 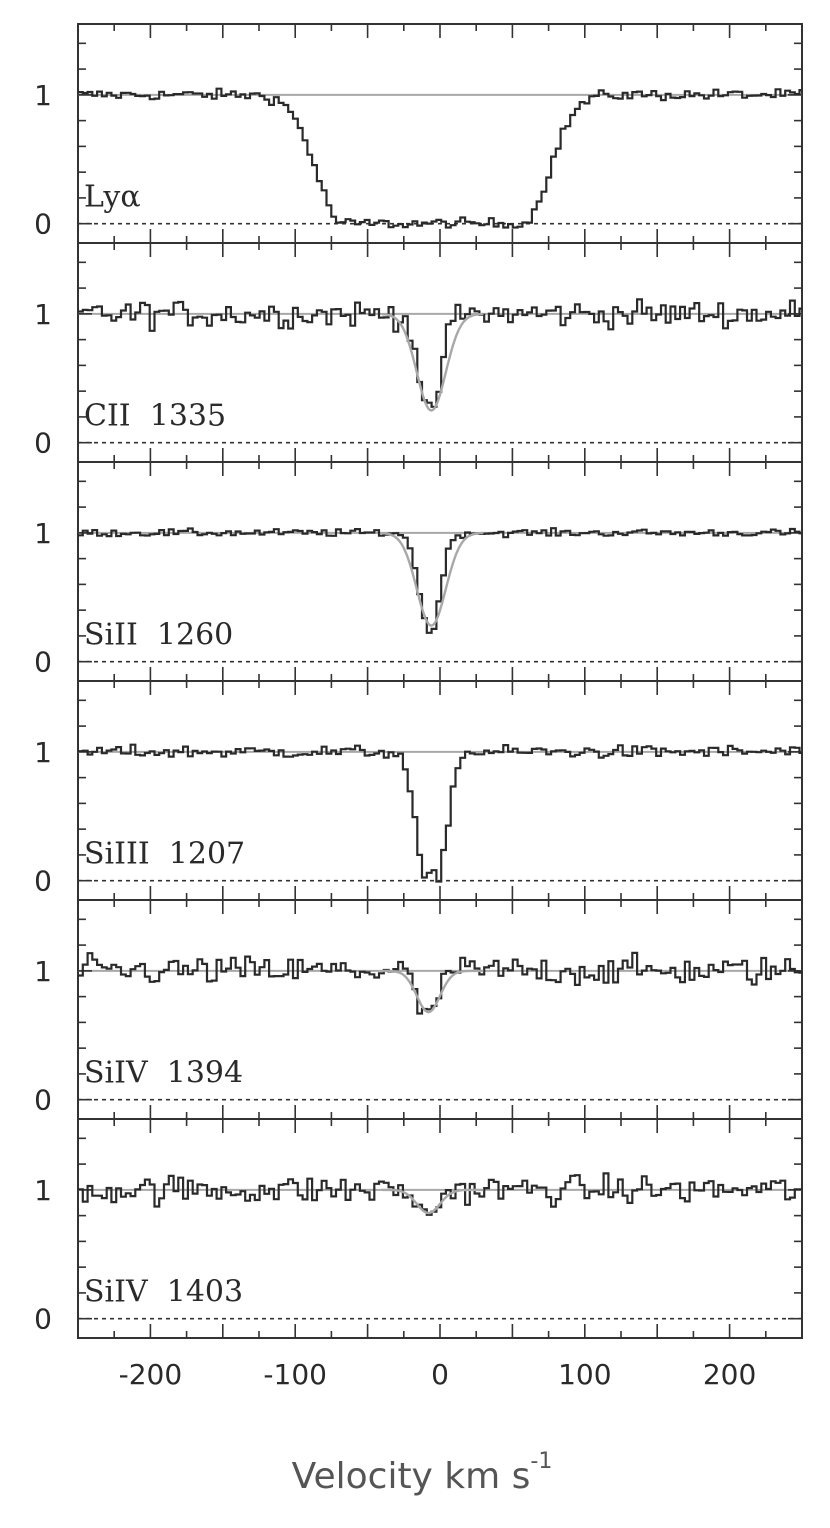 I want to click on panel-4: 0 1 SiIII 1207, so click(x=418, y=790).